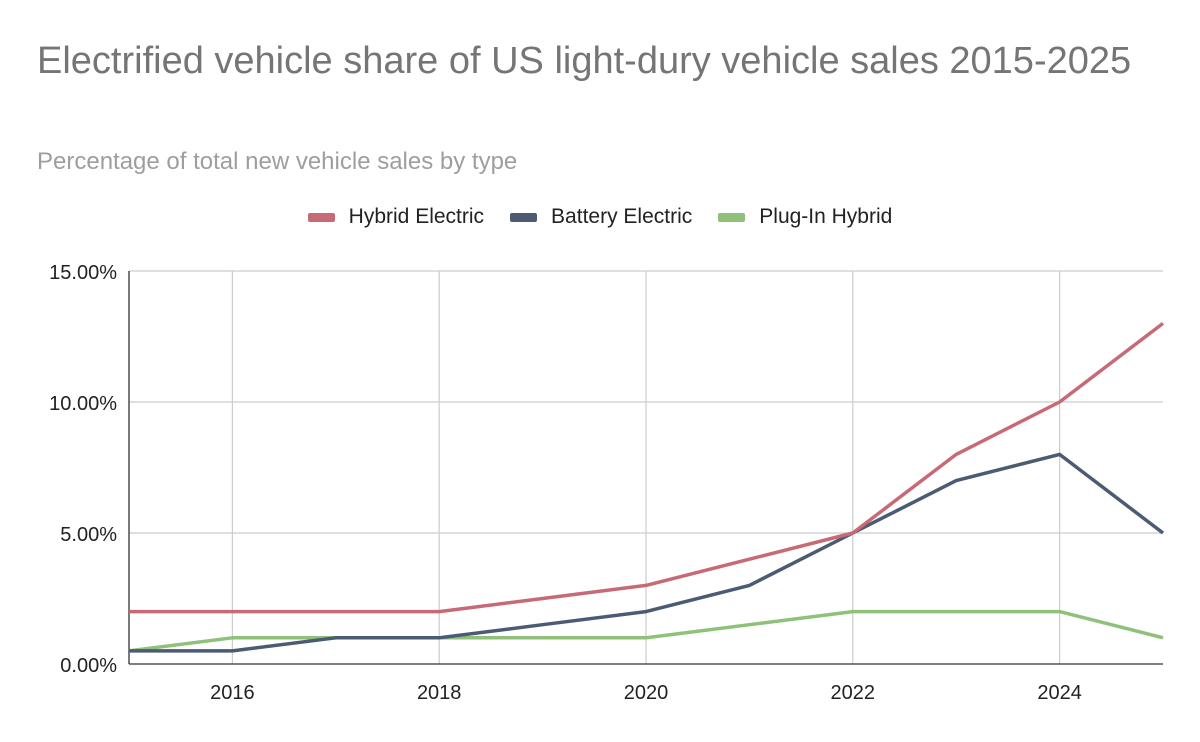 The width and height of the screenshot is (1200, 742). What do you see at coordinates (232, 693) in the screenshot?
I see `x-tick-label: 2016` at bounding box center [232, 693].